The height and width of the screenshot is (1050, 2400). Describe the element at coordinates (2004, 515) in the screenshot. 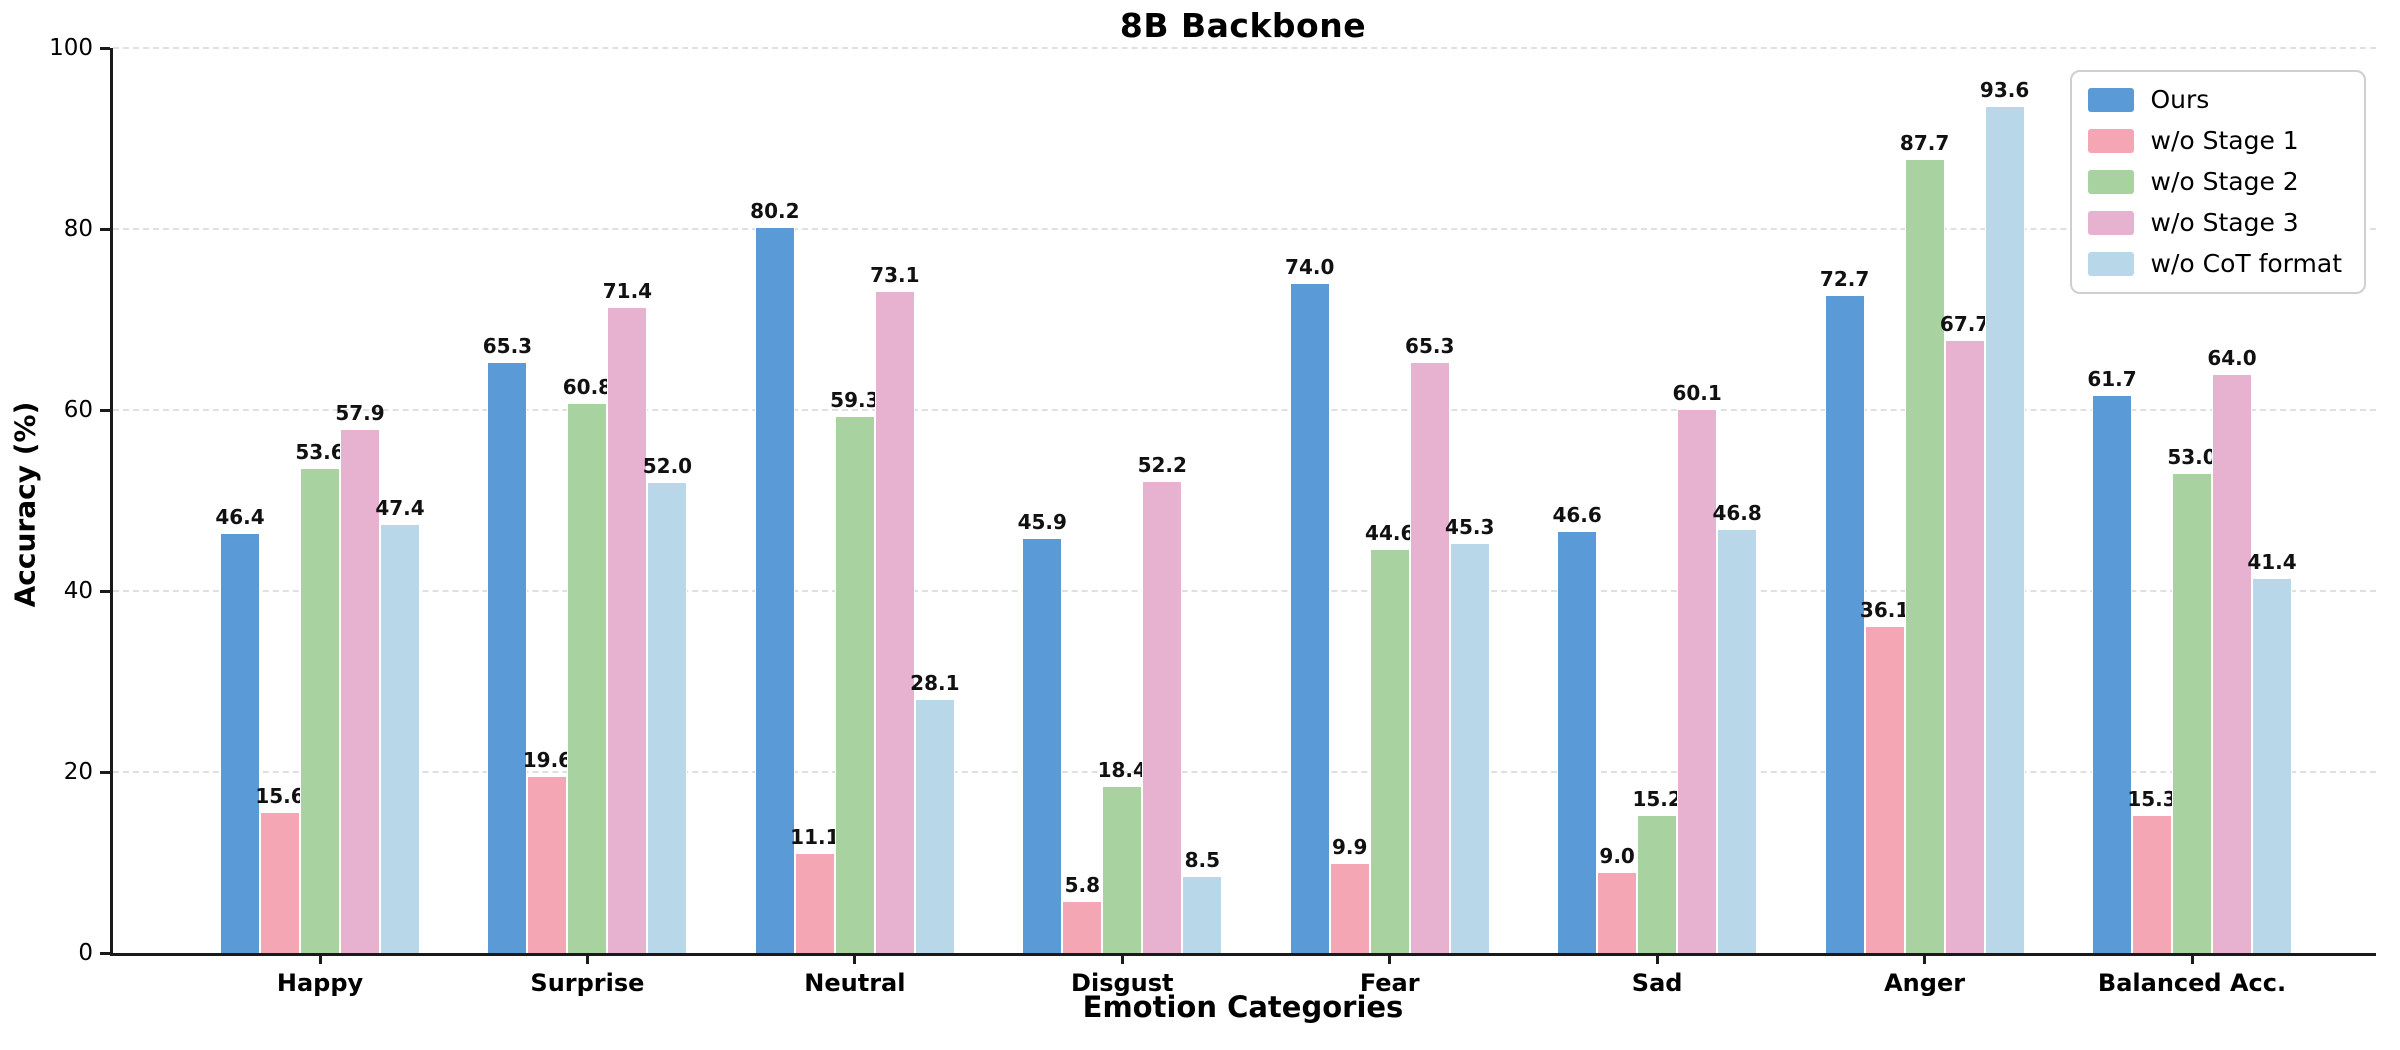

I see `bar: 93.6` at that location.